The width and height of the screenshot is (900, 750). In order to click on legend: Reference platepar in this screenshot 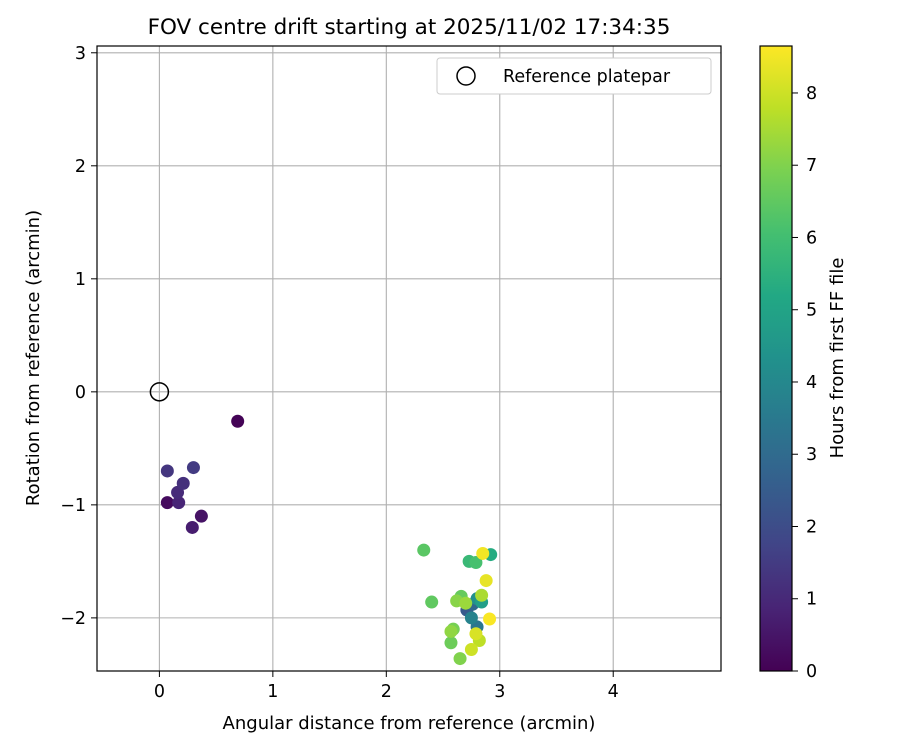, I will do `click(574, 76)`.